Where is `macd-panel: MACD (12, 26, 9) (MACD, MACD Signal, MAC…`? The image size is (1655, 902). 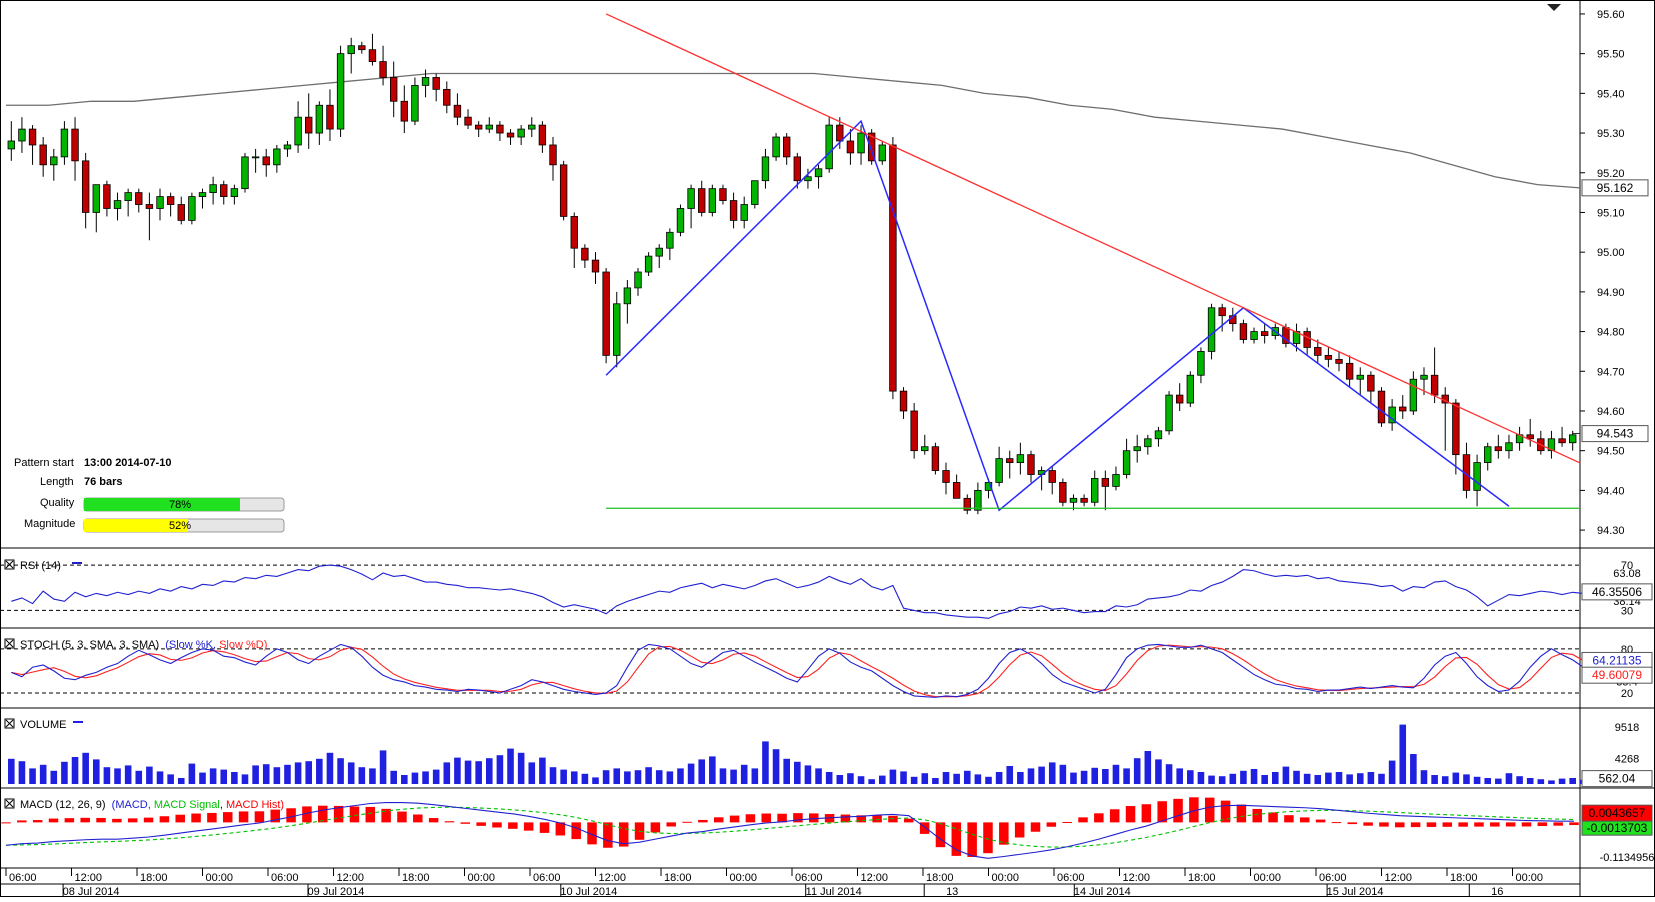 macd-panel: MACD (12, 26, 9) (MACD, MACD Signal, MAC… is located at coordinates (827, 830).